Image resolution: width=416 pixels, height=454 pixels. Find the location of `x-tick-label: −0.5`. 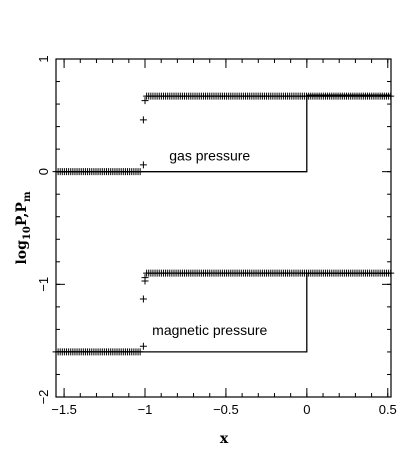

x-tick-label: −0.5 is located at coordinates (226, 409).